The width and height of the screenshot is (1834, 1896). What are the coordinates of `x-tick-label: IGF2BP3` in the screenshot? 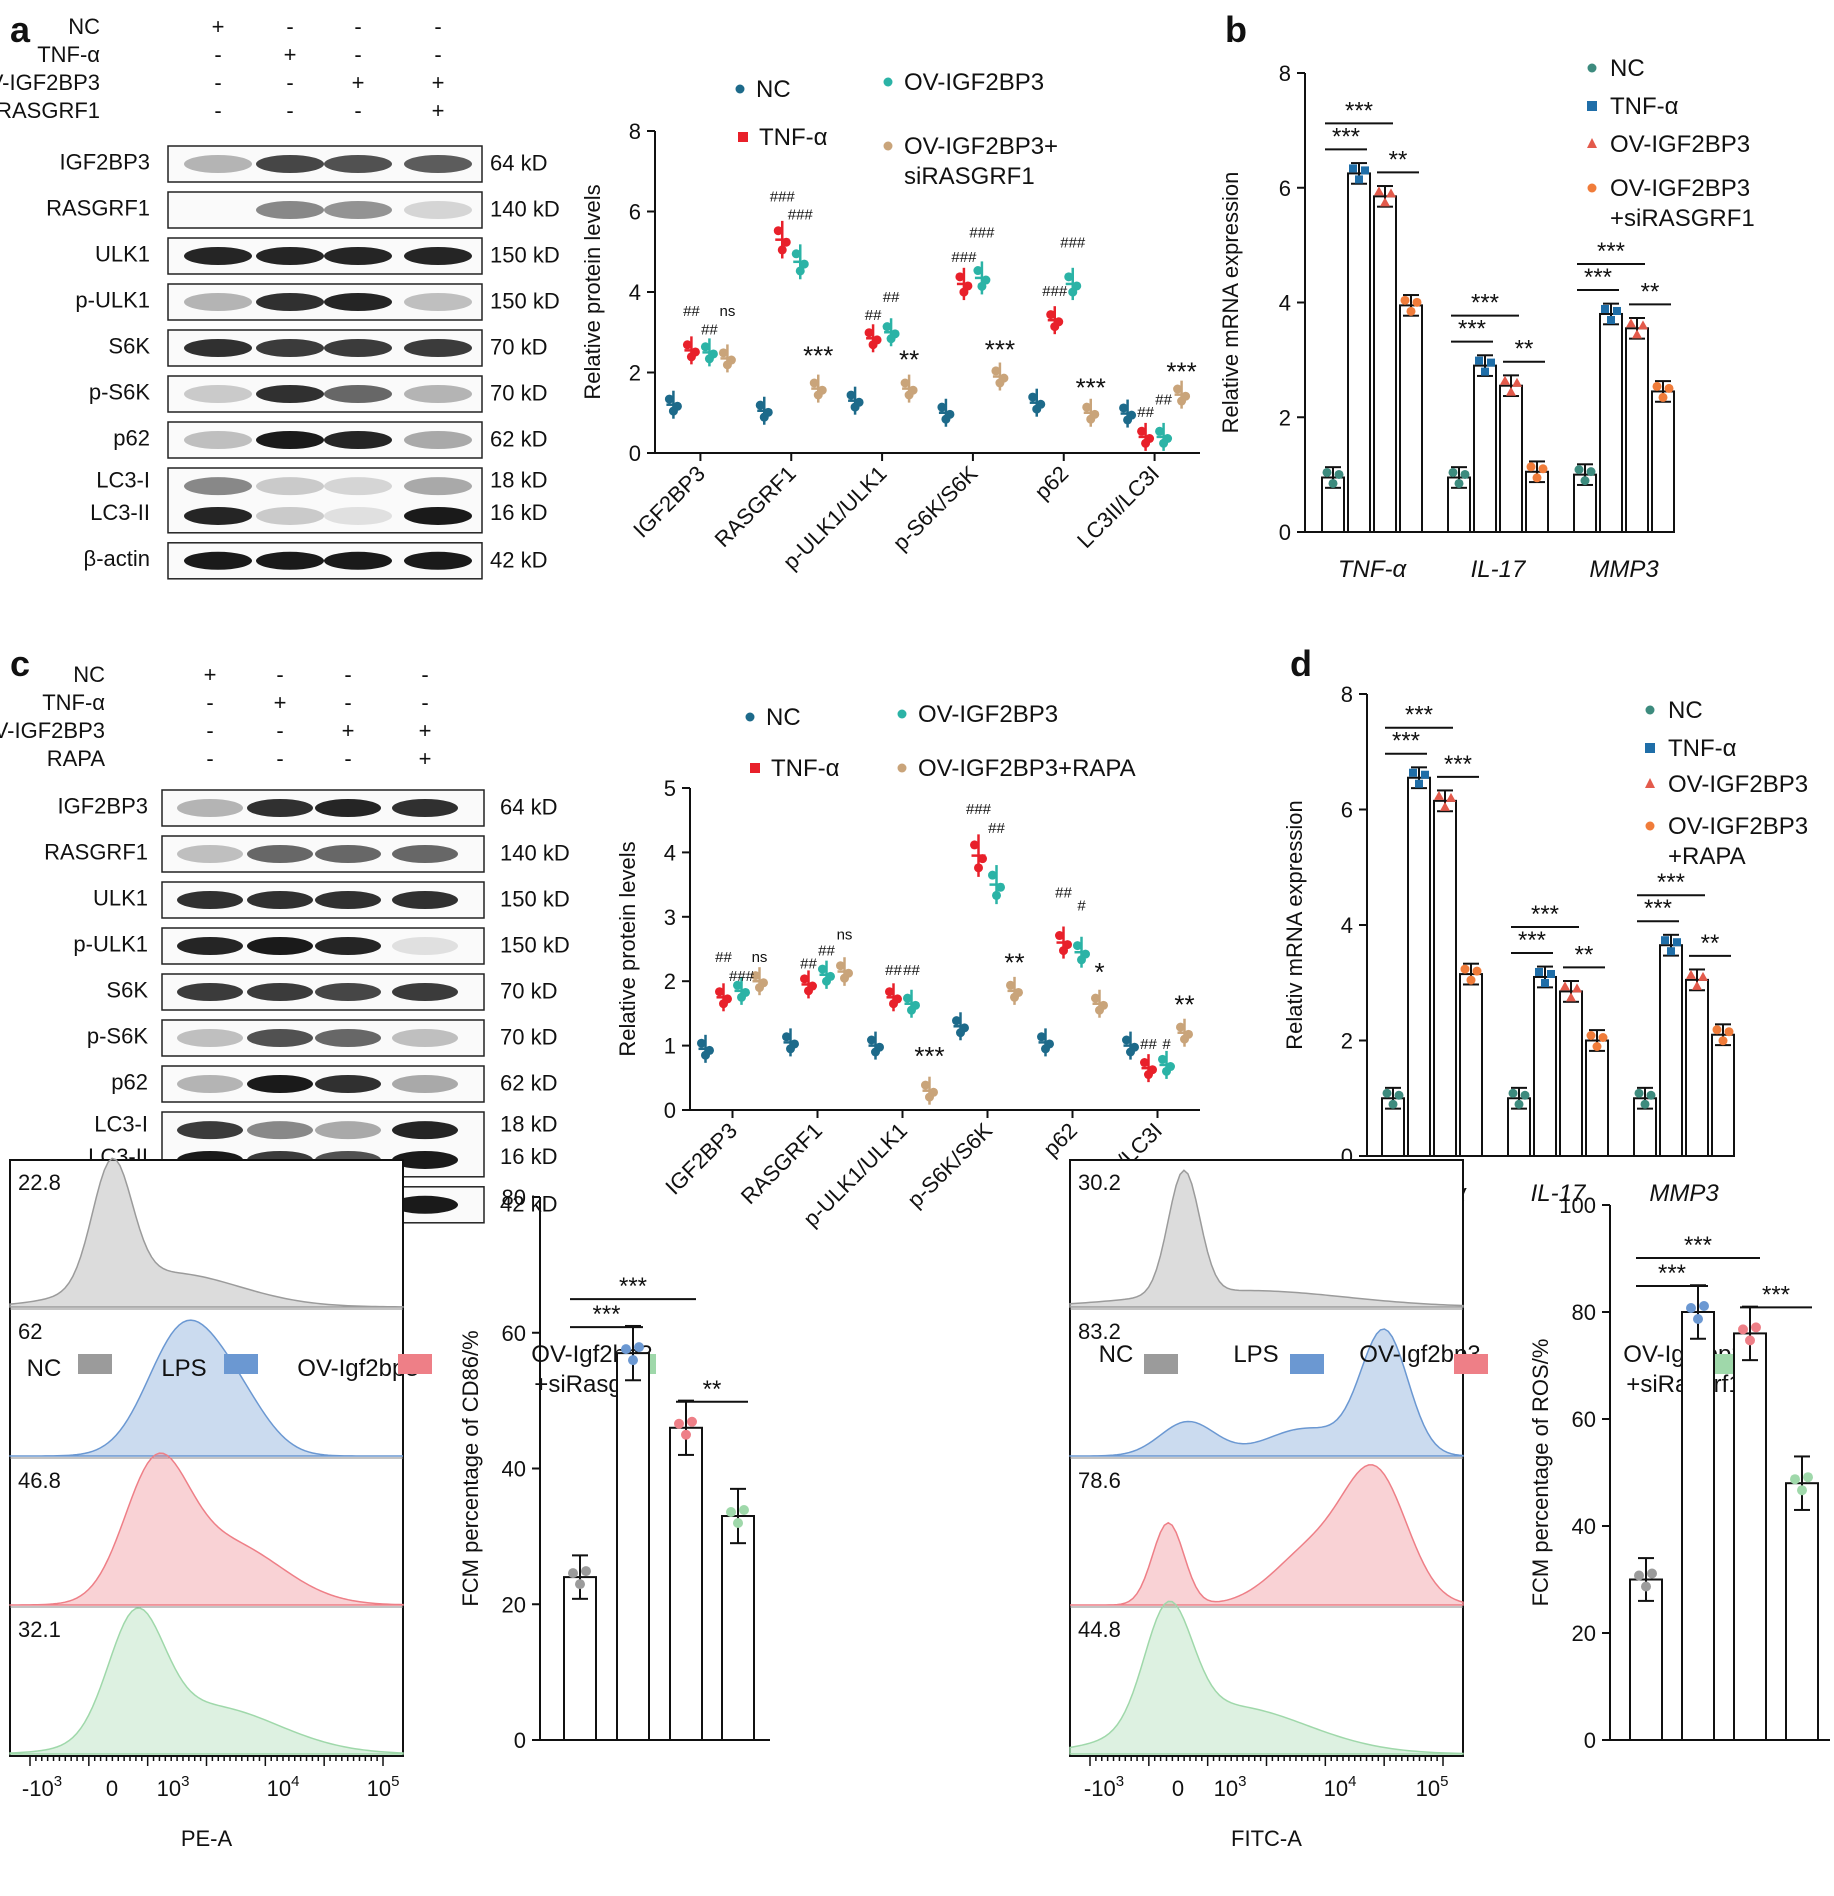 It's located at (701, 1159).